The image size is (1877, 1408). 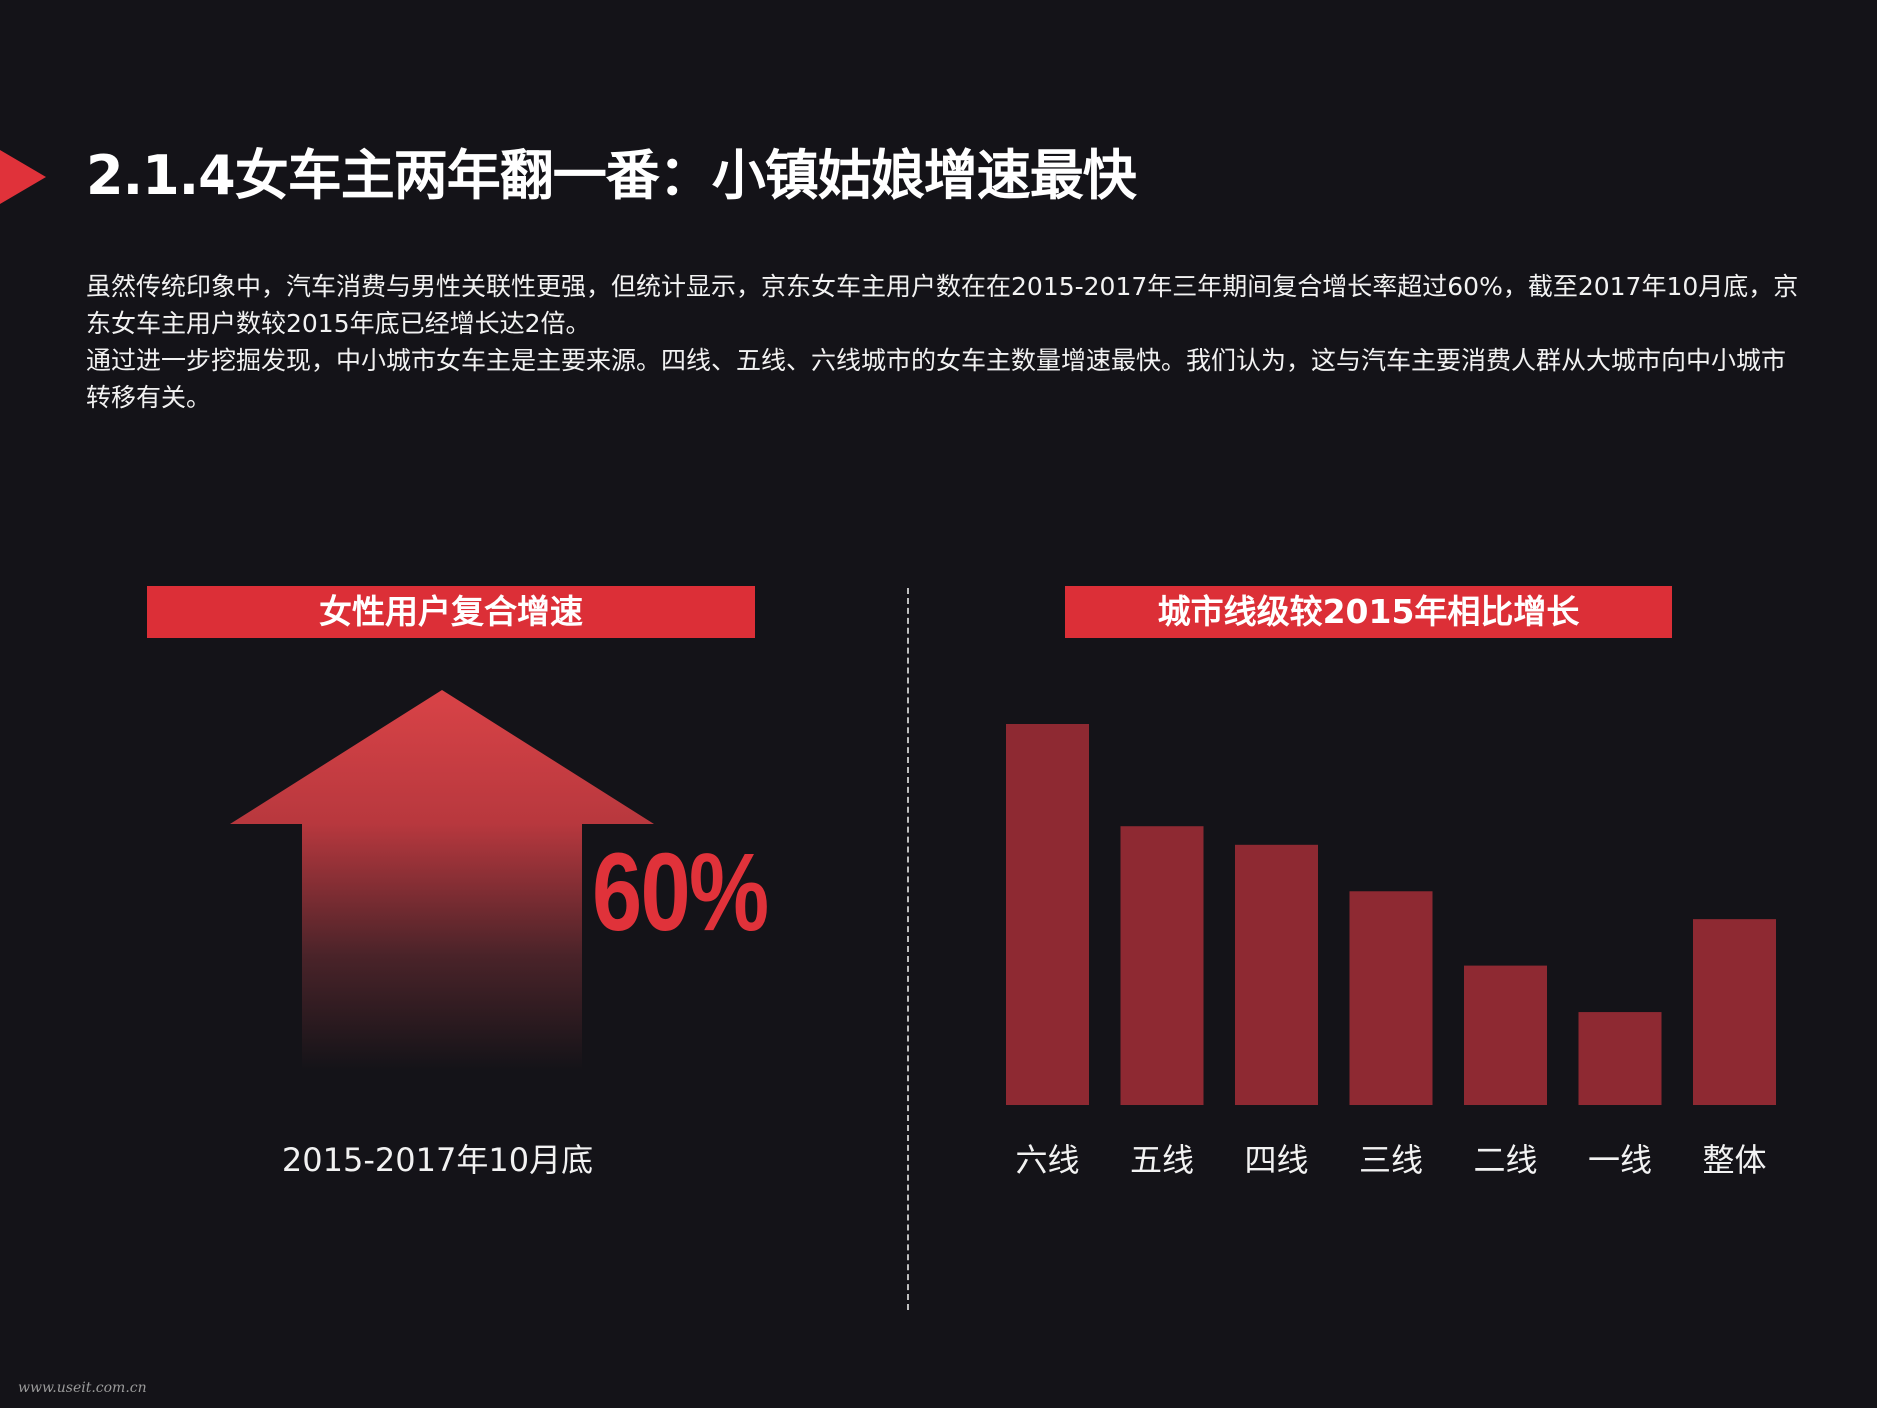 I want to click on city-tier-bar-chart: 六线 五线 四线 三线 二线 一线 整体, so click(x=1391, y=951).